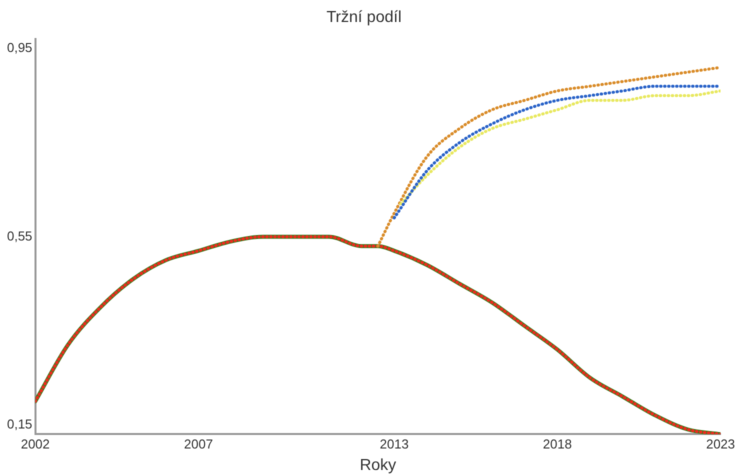 The width and height of the screenshot is (738, 475). Describe the element at coordinates (720, 444) in the screenshot. I see `x-tick-label: 2023` at that location.